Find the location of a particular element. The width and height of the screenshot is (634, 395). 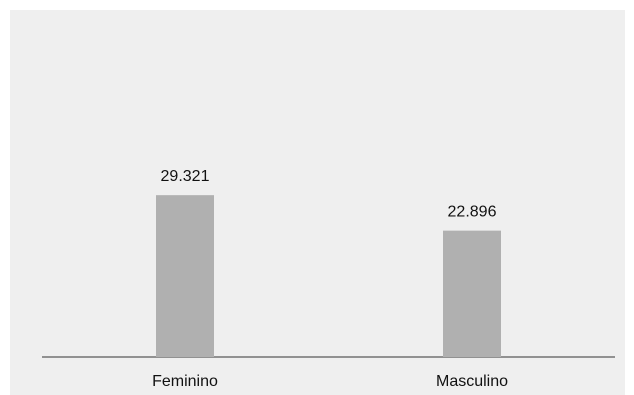

category-label-masculino: Masculino is located at coordinates (472, 381).